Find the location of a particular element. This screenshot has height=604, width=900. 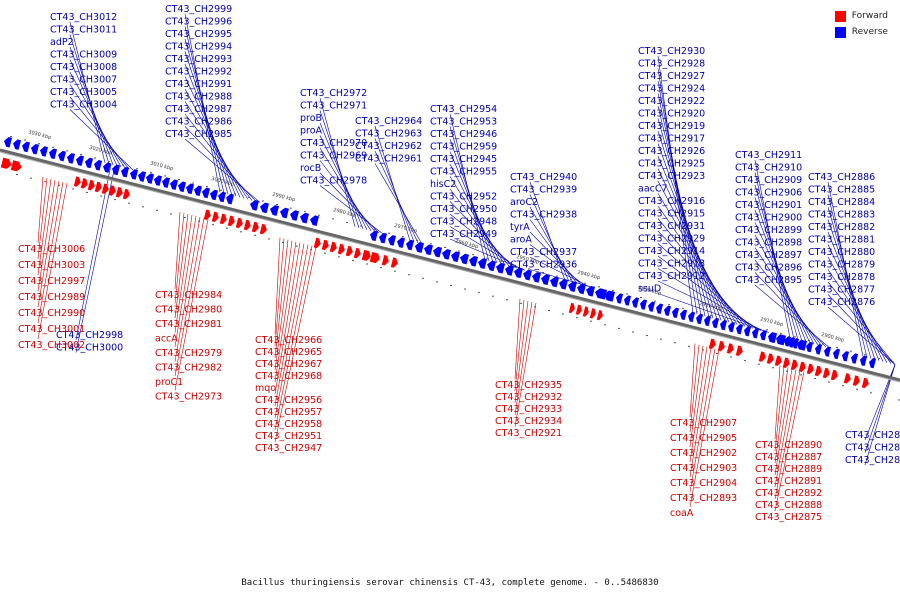

forward-gene-label: CT43_CH2968 is located at coordinates (288, 376).